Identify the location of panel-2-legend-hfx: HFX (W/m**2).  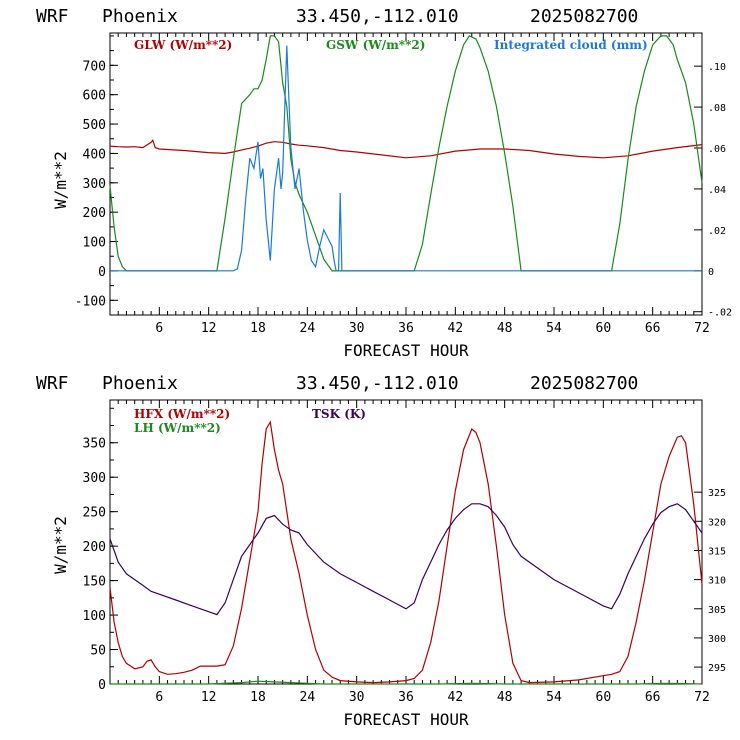
(182, 414).